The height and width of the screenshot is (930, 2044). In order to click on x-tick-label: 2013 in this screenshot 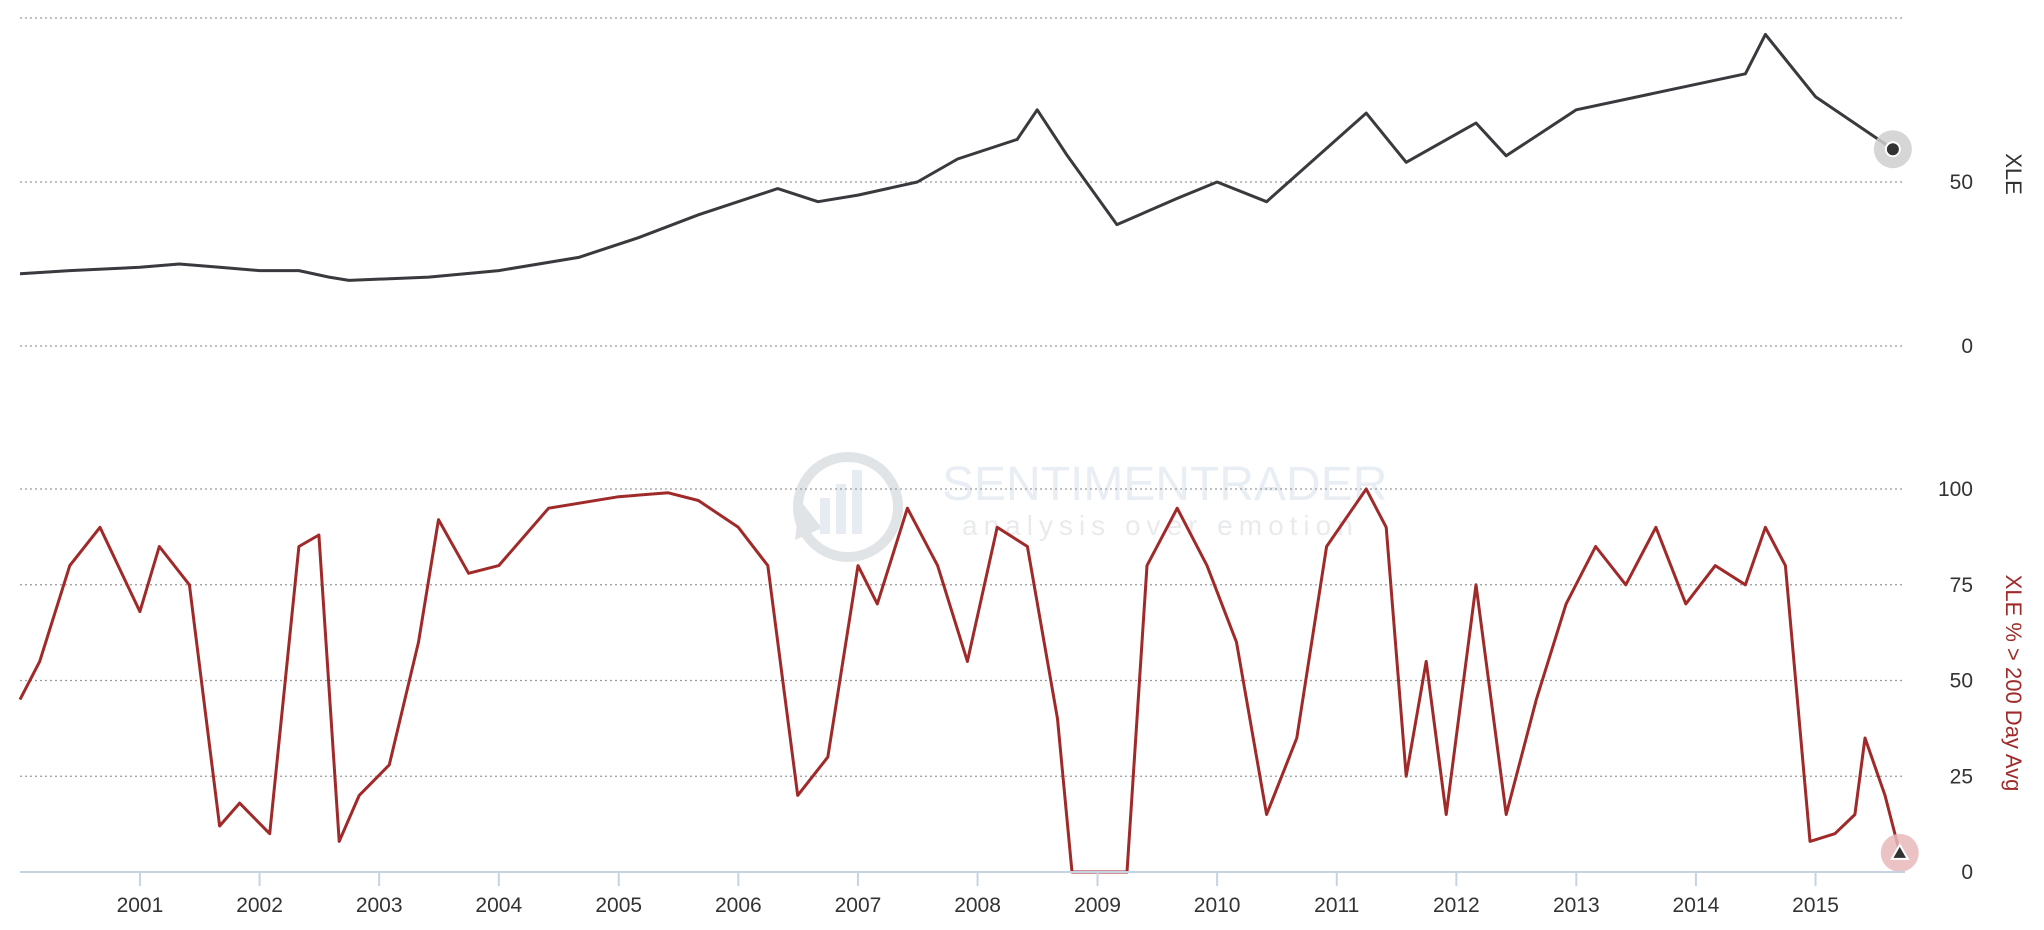, I will do `click(1576, 905)`.